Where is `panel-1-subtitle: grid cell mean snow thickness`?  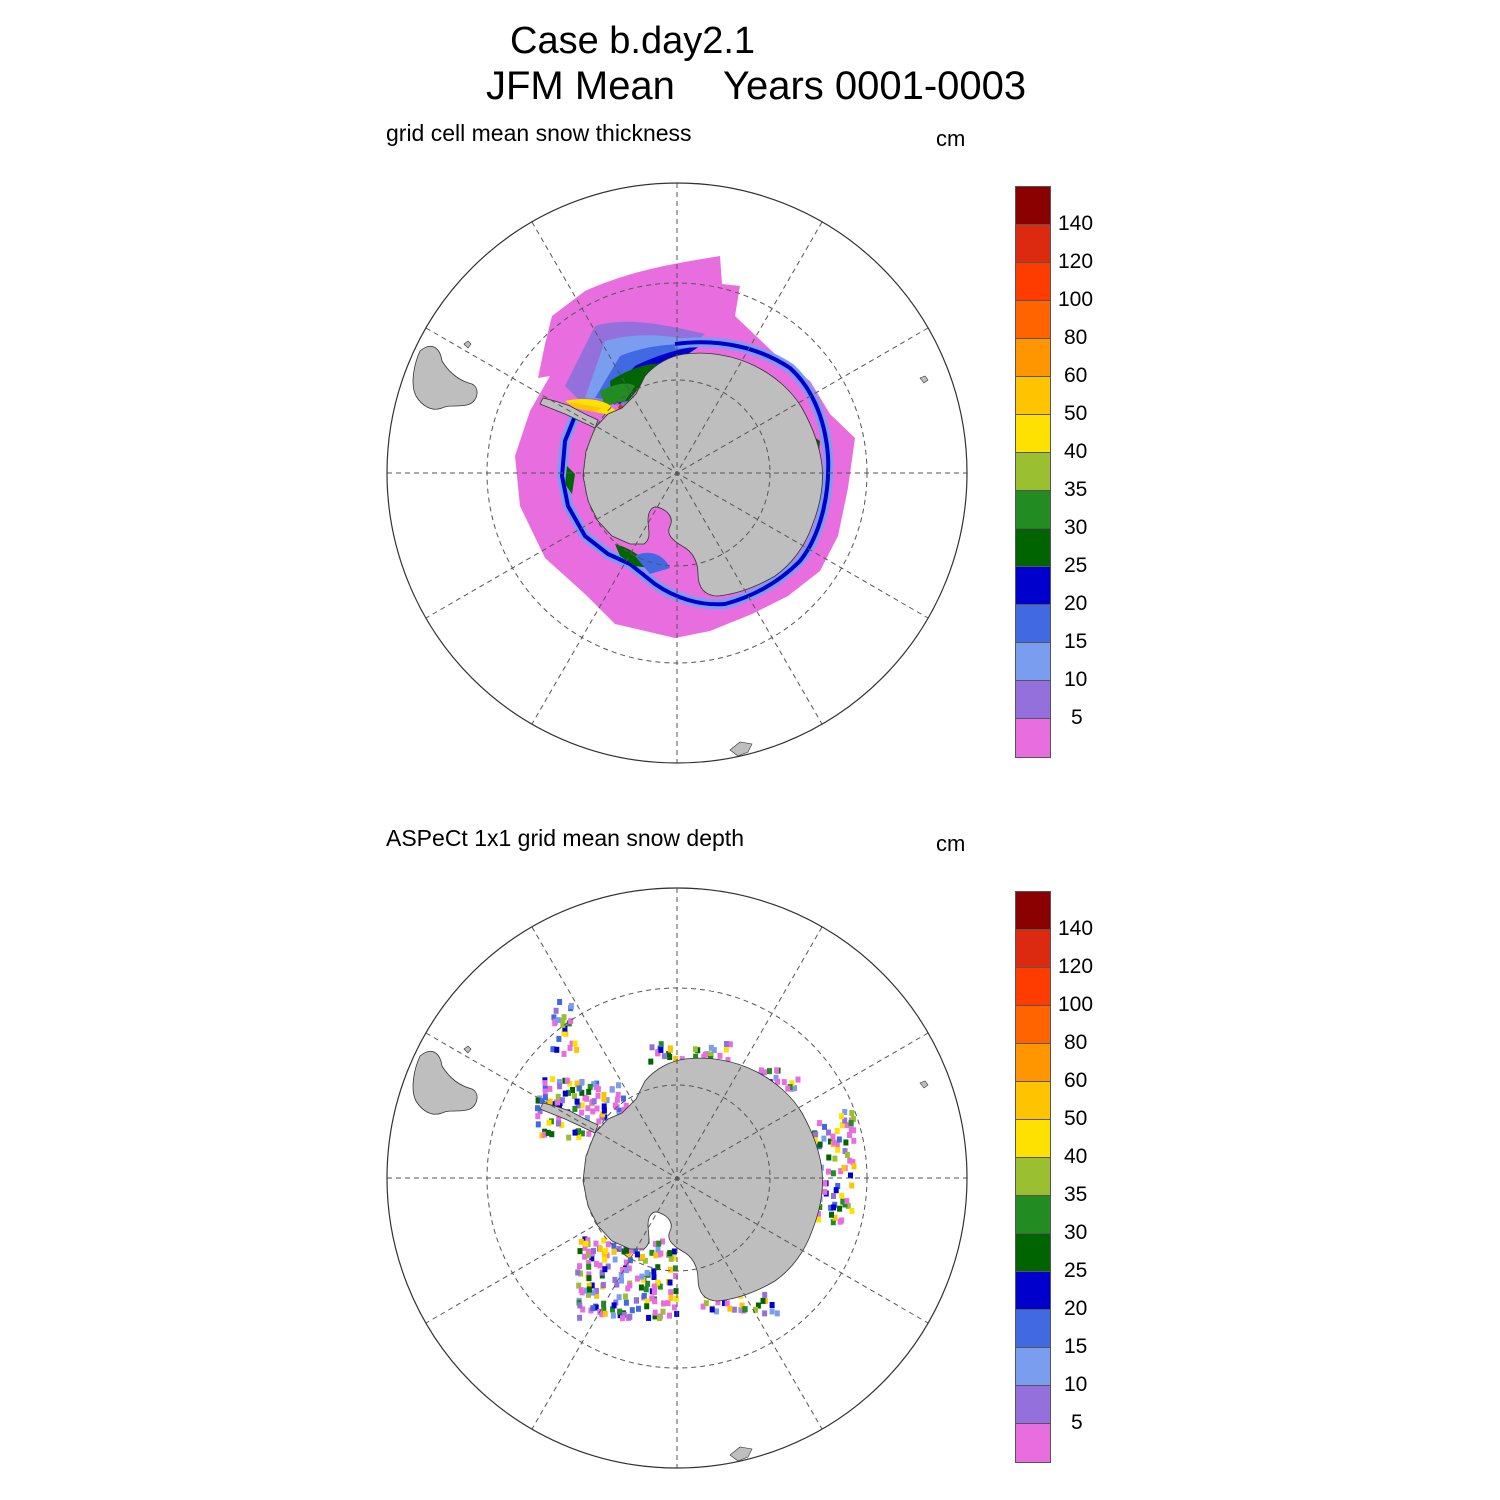
panel-1-subtitle: grid cell mean snow thickness is located at coordinates (539, 133).